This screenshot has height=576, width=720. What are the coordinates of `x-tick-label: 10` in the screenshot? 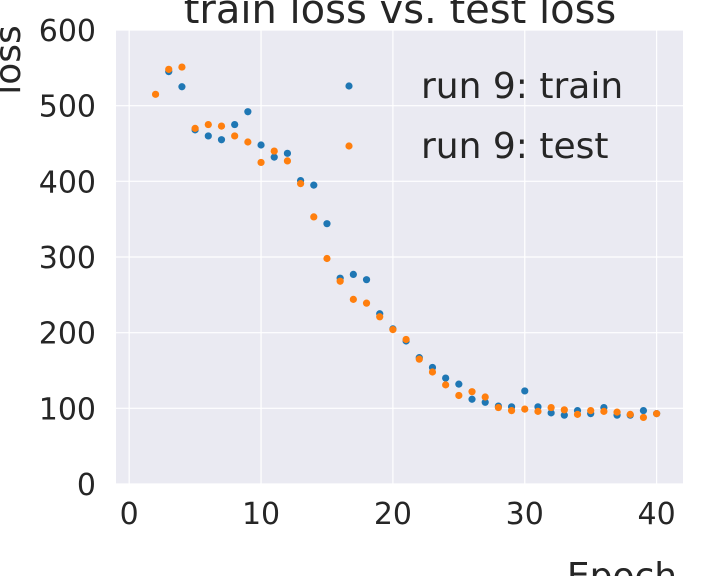 It's located at (261, 514).